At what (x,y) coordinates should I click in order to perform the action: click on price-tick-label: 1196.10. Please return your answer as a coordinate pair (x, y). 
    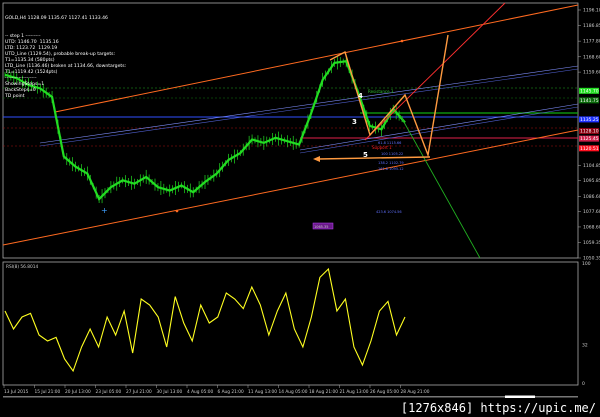
    Looking at the image, I should click on (591, 11).